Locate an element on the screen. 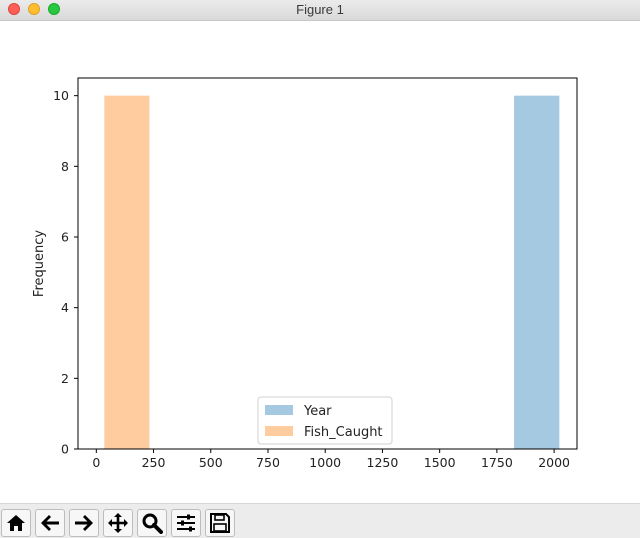 The image size is (640, 538). x-tick-label: 250 is located at coordinates (154, 462).